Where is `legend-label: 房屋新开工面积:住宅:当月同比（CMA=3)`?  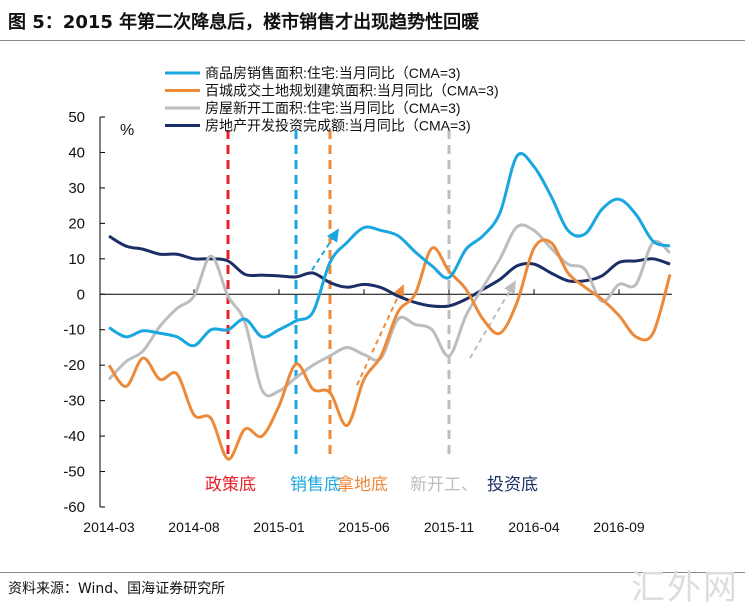 legend-label: 房屋新开工面积:住宅:当月同比（CMA=3) is located at coordinates (333, 108).